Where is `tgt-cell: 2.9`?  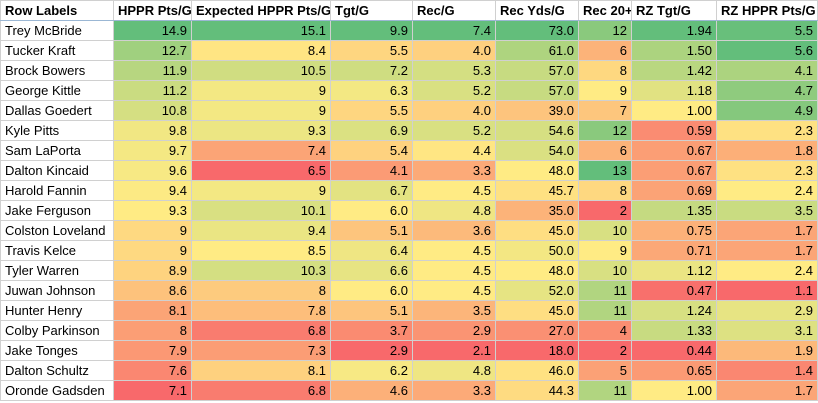 tgt-cell: 2.9 is located at coordinates (371, 350).